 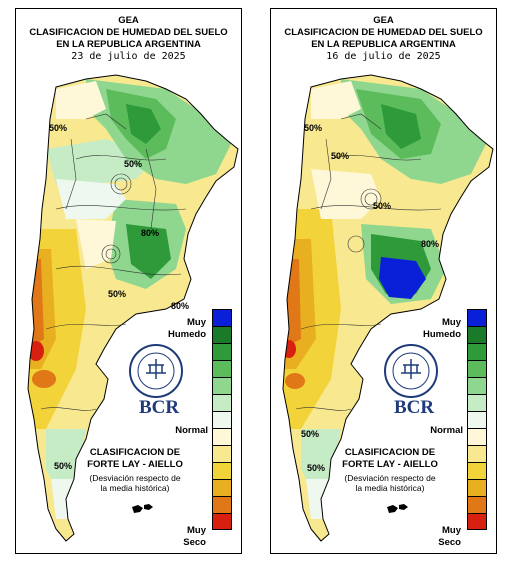 What do you see at coordinates (383, 56) in the screenshot?
I see `map-date: 16 de julio de 2025` at bounding box center [383, 56].